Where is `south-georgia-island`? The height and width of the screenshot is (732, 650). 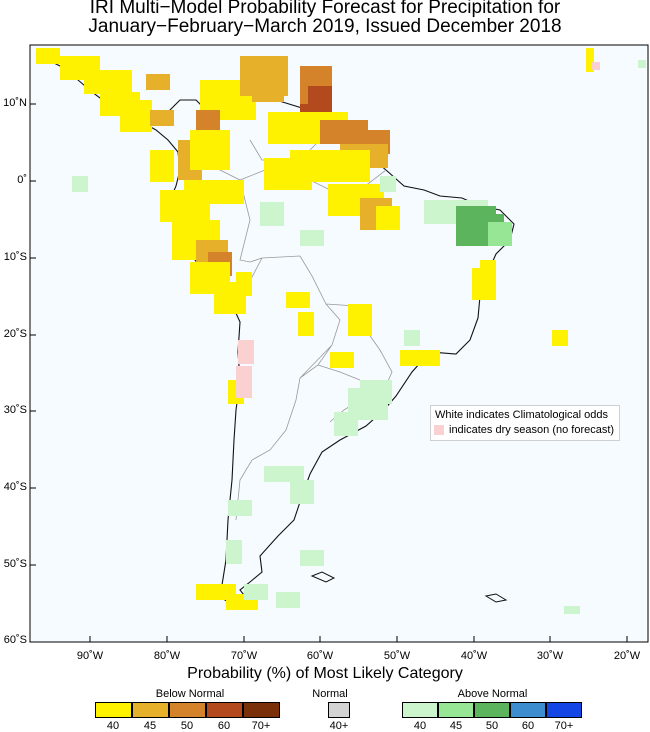
south-georgia-island is located at coordinates (496, 598).